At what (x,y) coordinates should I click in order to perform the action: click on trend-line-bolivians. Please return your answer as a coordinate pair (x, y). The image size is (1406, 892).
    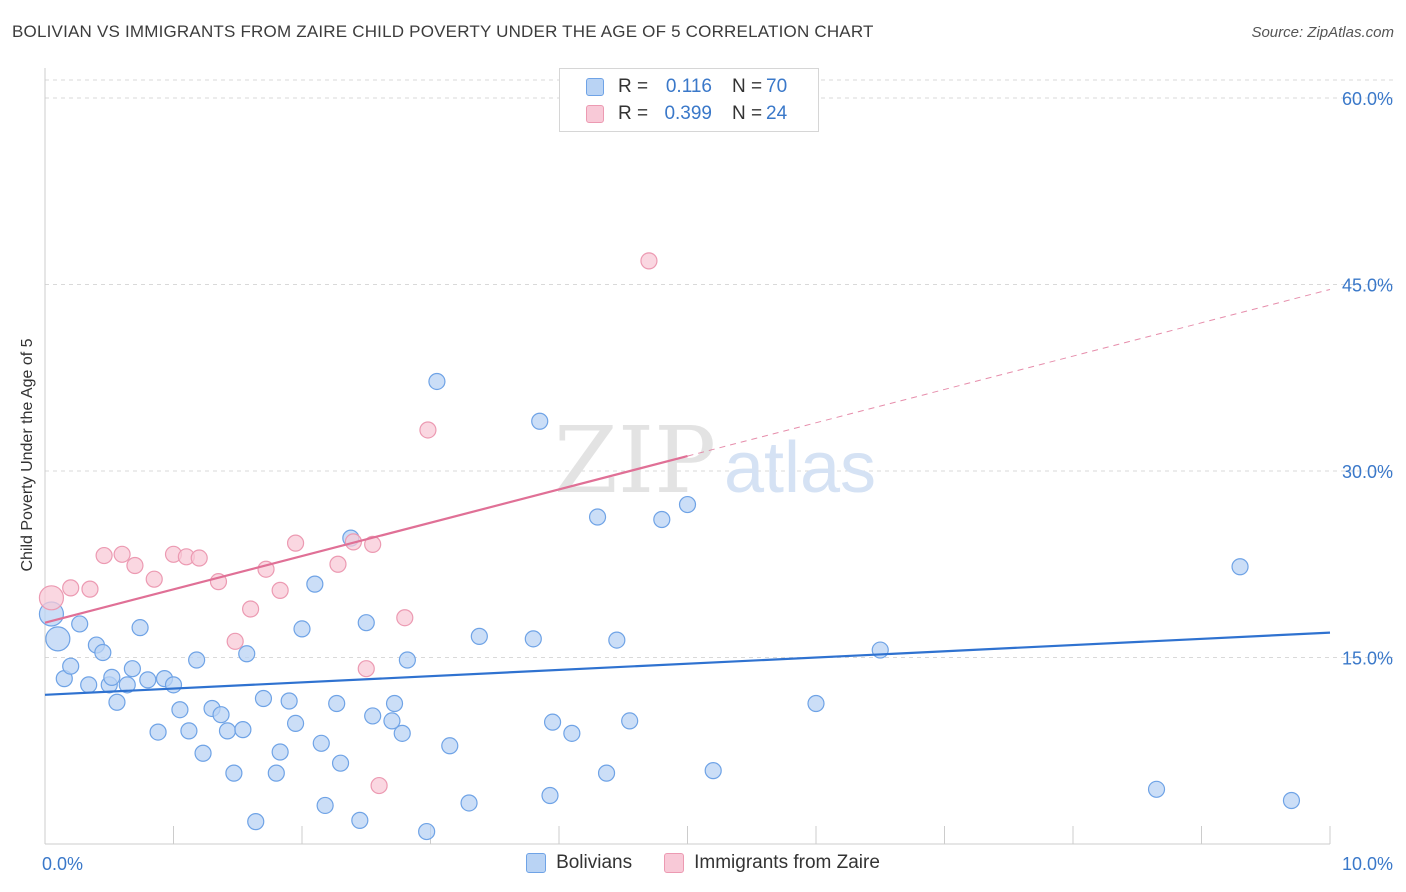
    Looking at the image, I should click on (687, 663).